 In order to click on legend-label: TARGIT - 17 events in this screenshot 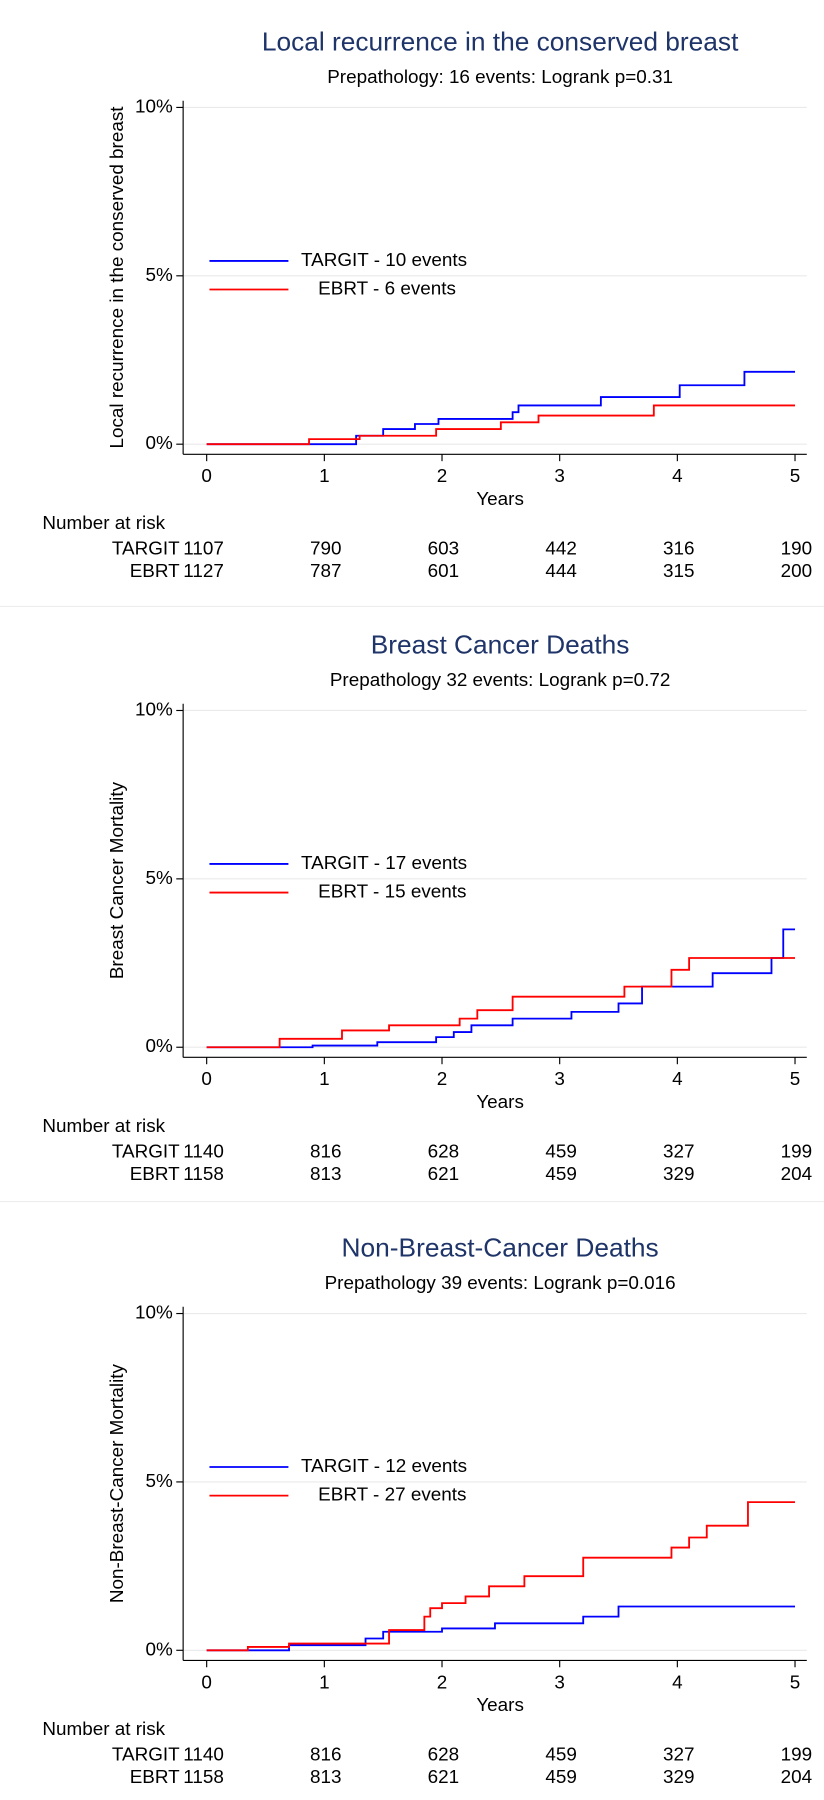, I will do `click(384, 863)`.